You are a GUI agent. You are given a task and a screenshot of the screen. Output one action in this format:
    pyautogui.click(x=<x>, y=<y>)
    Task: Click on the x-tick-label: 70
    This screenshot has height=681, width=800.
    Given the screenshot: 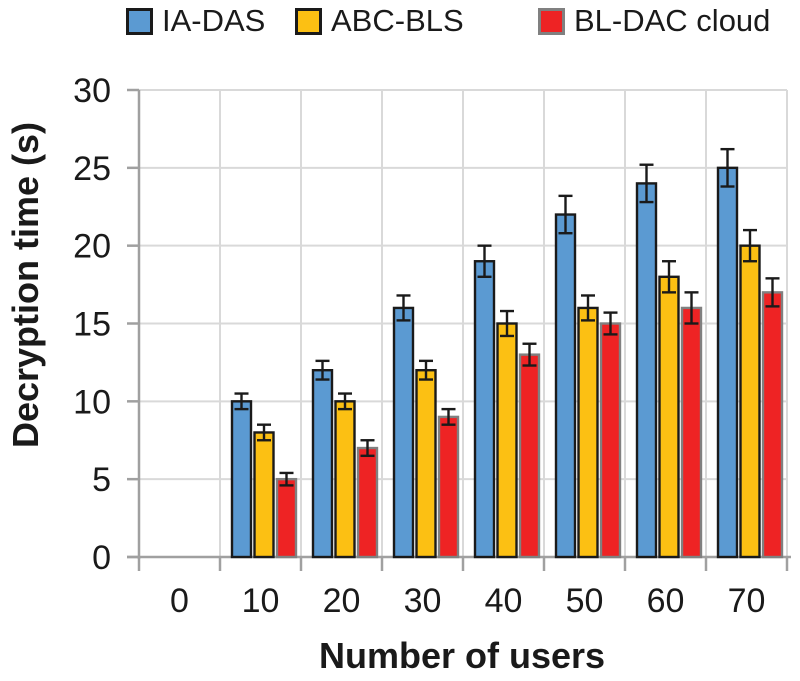 What is the action you would take?
    pyautogui.click(x=747, y=601)
    